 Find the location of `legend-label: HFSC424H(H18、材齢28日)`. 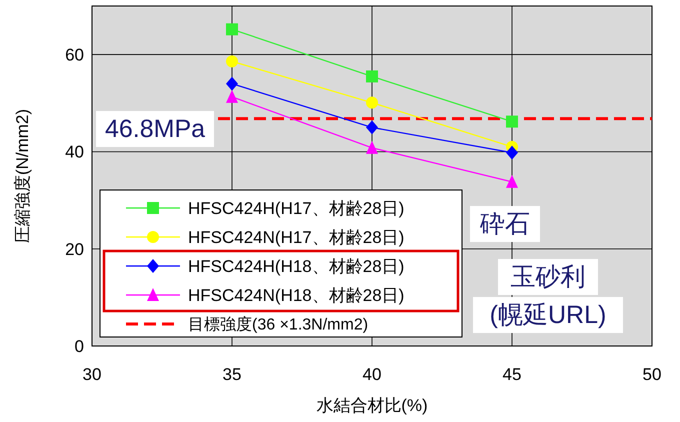

legend-label: HFSC424H(H18、材齢28日) is located at coordinates (296, 266).